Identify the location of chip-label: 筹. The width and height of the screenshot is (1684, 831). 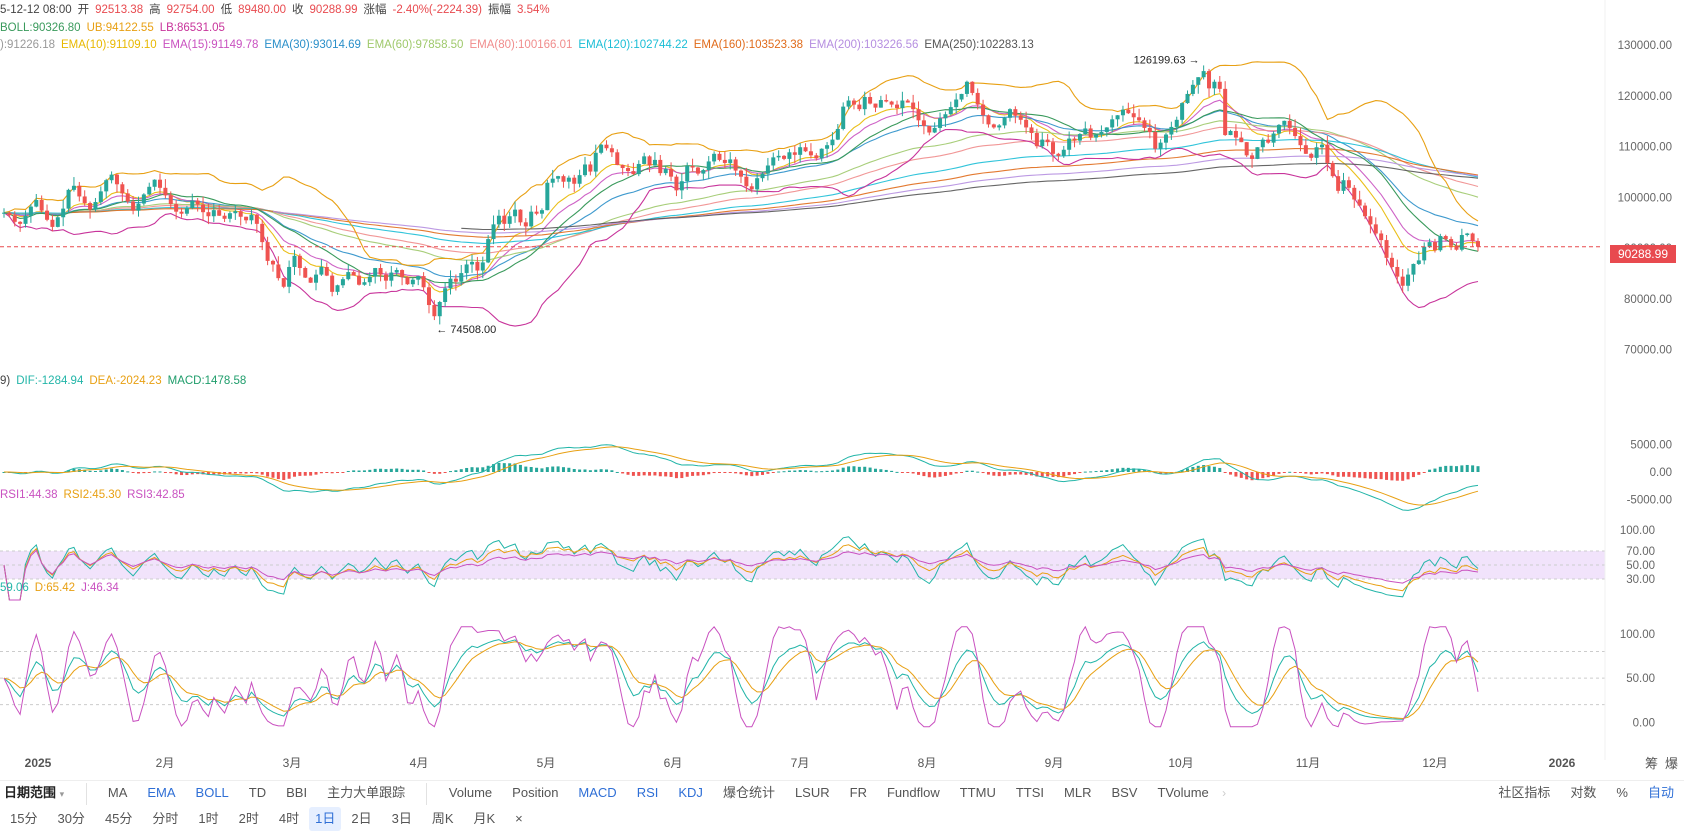
(1652, 763).